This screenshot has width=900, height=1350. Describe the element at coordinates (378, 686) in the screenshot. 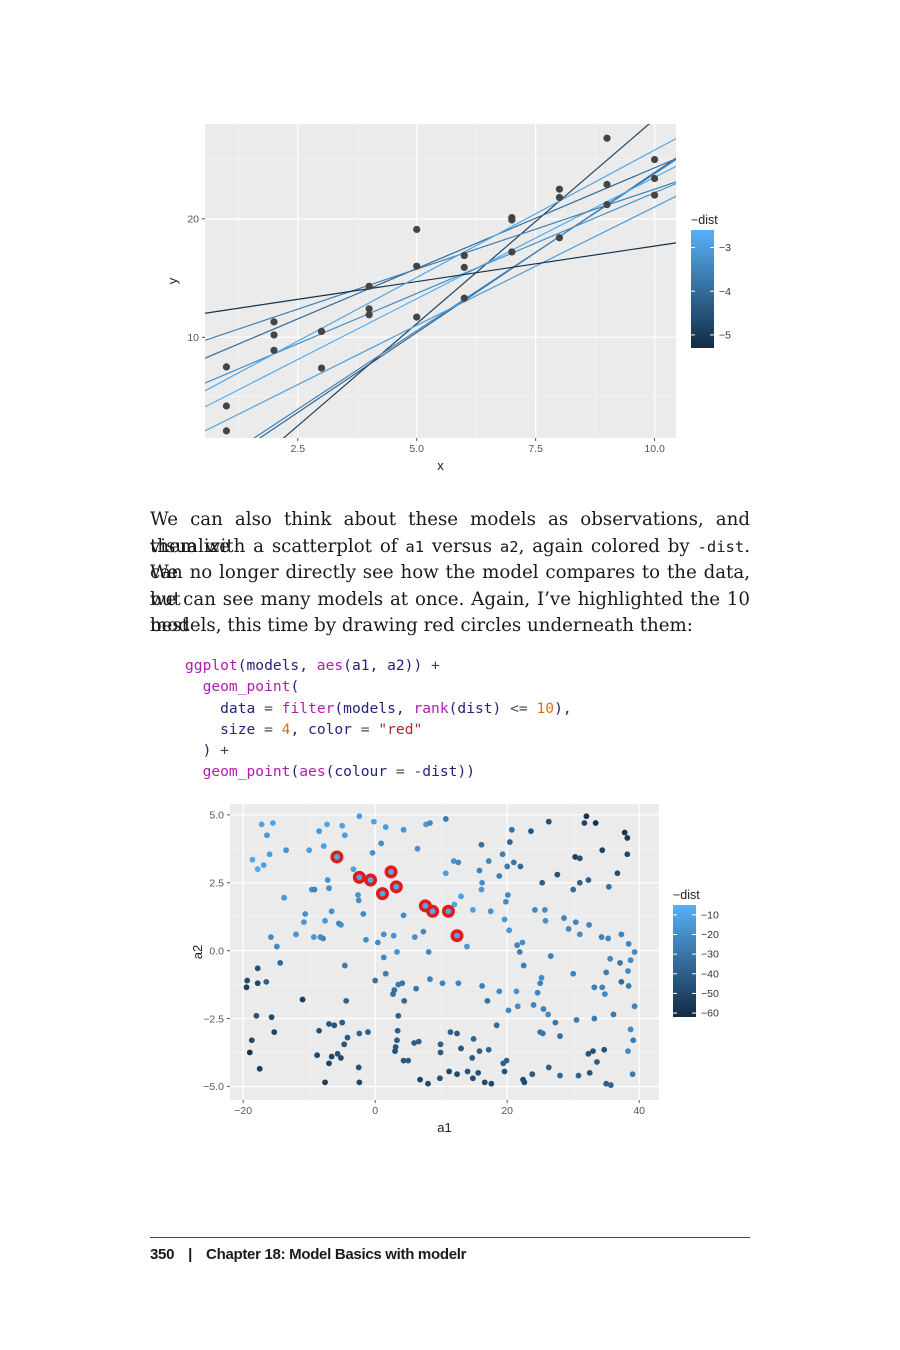

I see `code-line: geom_point(` at that location.